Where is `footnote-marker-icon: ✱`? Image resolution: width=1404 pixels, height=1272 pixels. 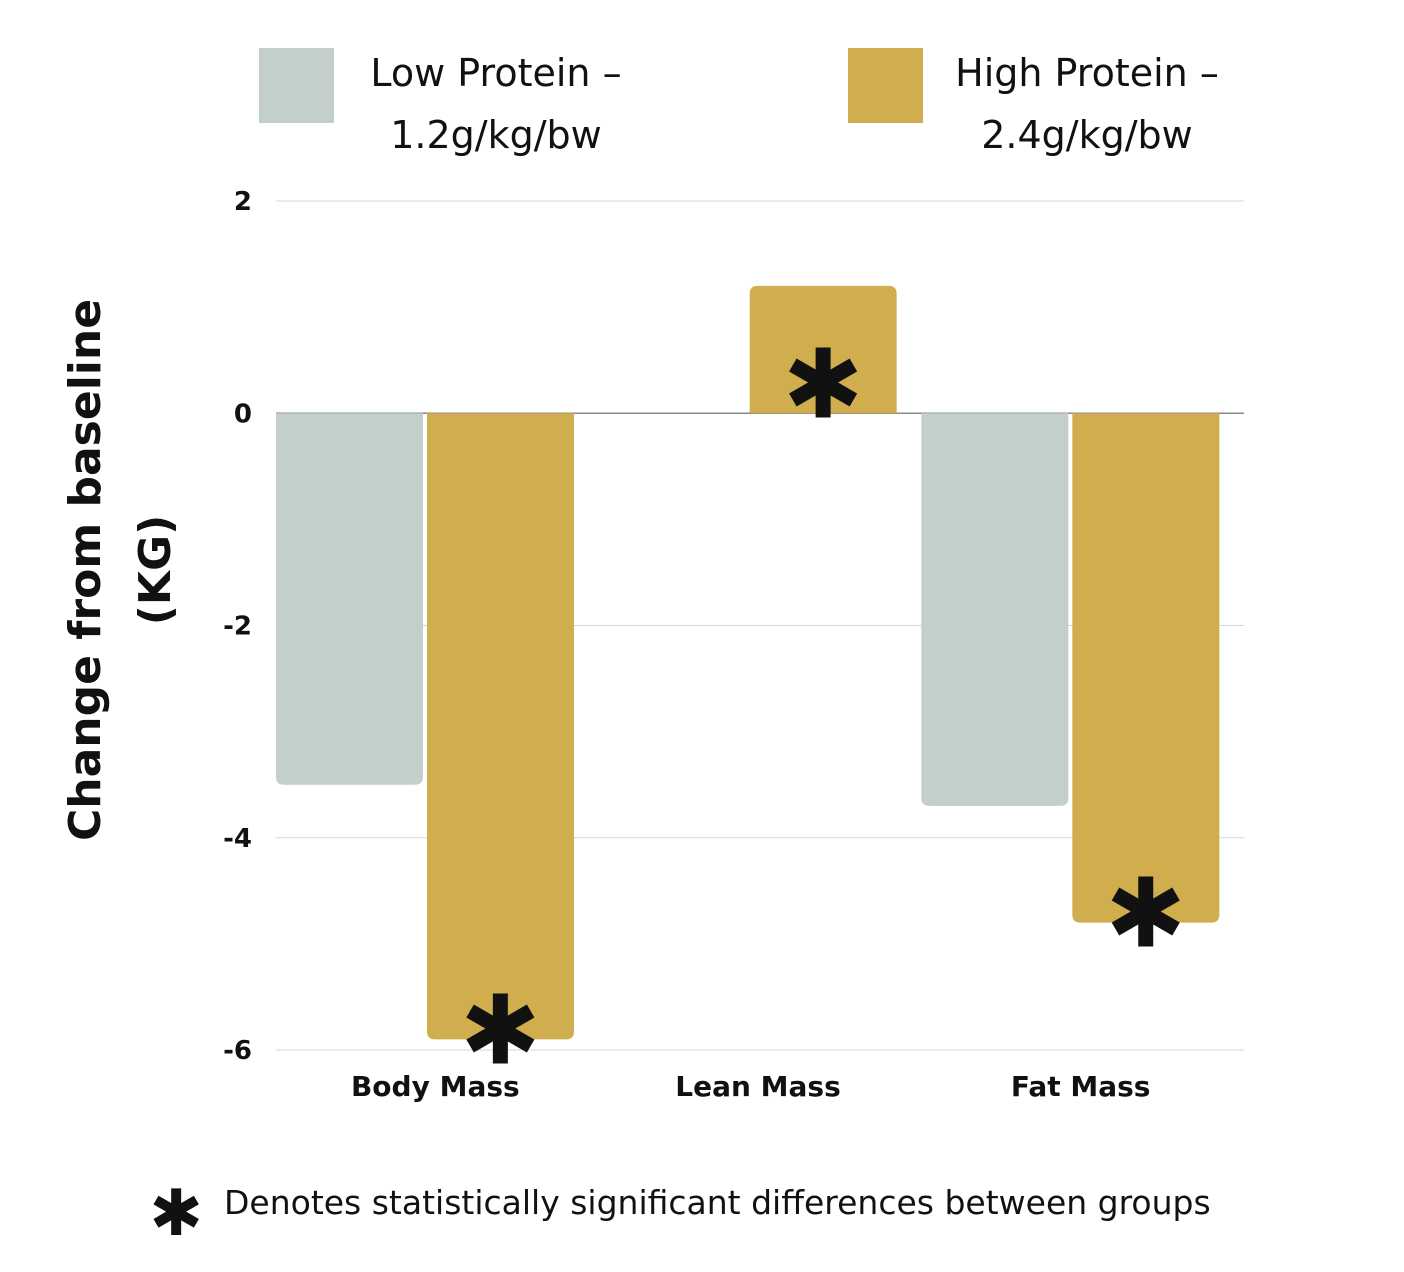 footnote-marker-icon: ✱ is located at coordinates (176, 1214).